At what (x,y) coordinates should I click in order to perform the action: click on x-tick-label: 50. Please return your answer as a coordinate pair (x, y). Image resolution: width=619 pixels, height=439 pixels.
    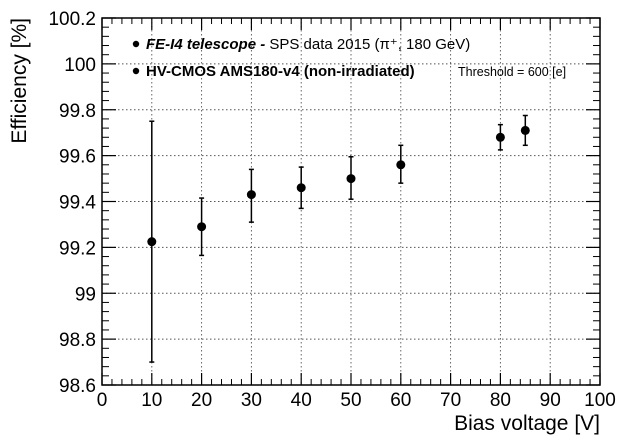
    Looking at the image, I should click on (350, 400).